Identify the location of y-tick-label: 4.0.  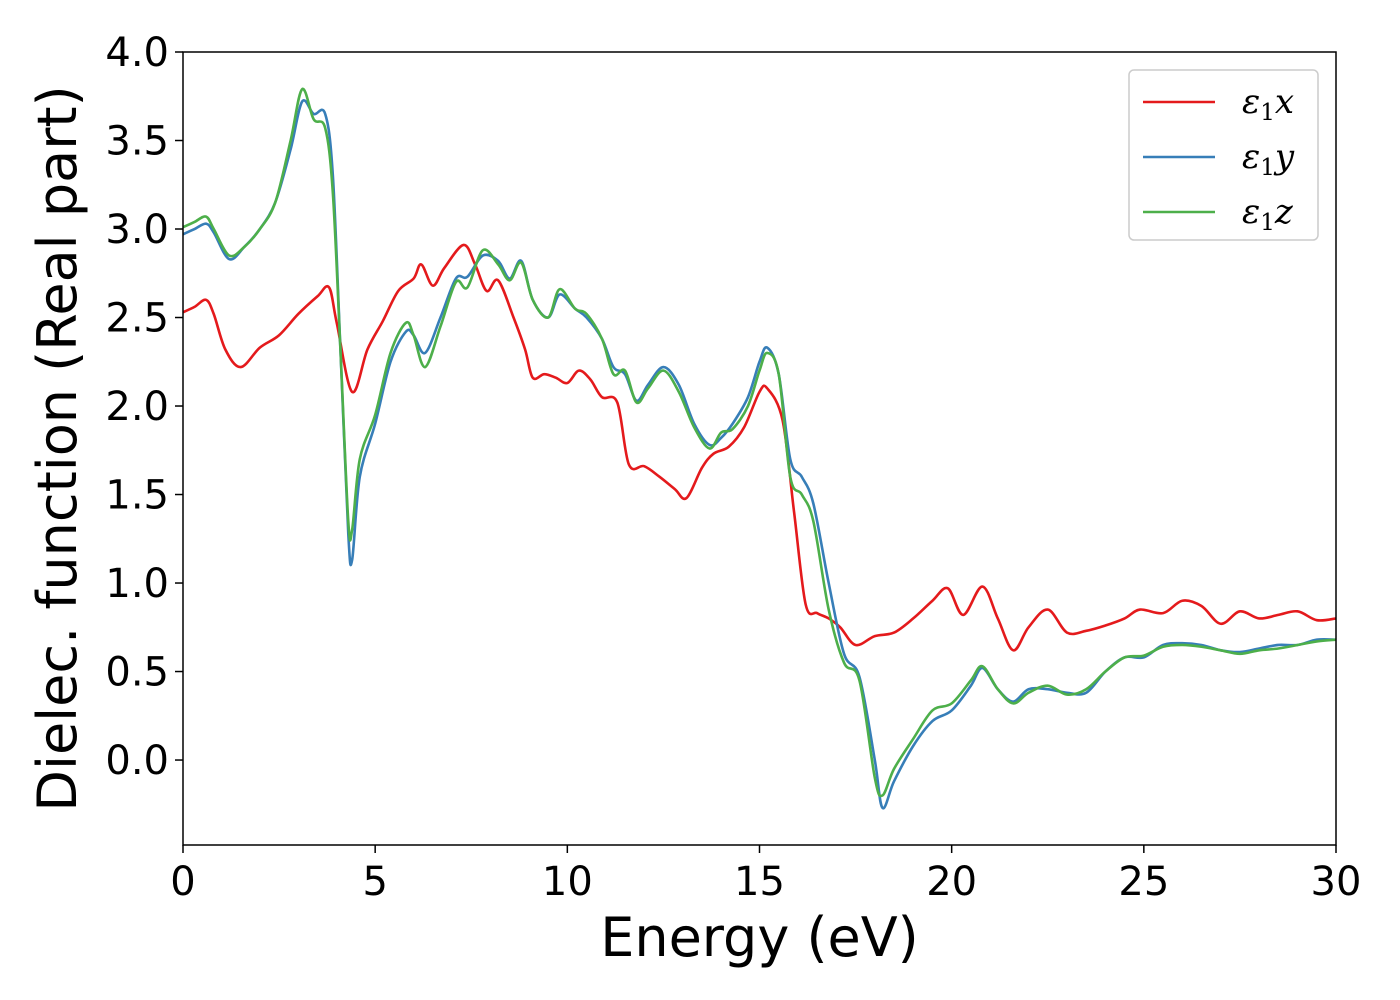
(137, 53).